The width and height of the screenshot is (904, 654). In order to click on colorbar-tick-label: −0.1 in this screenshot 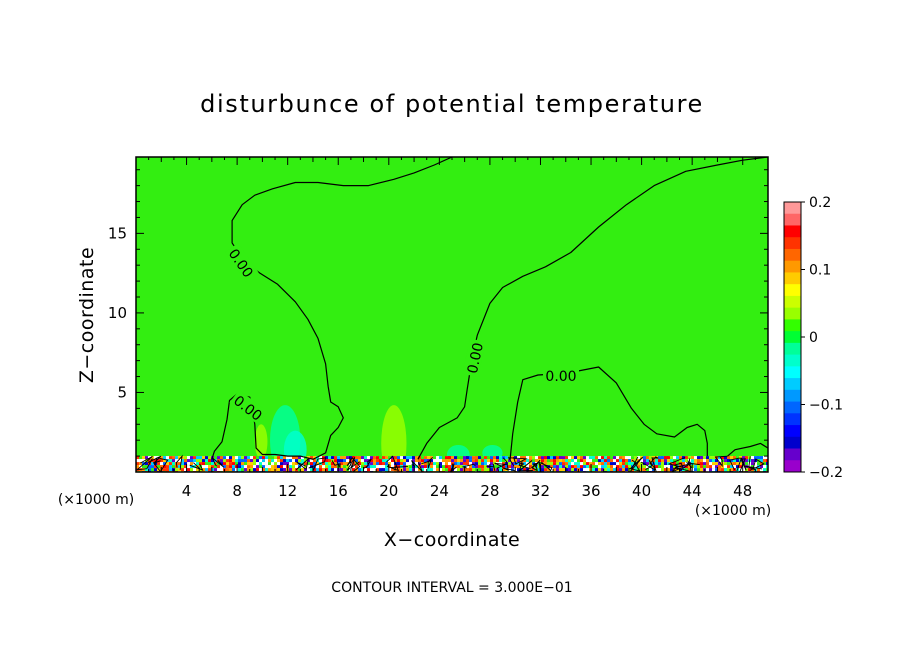, I will do `click(826, 406)`.